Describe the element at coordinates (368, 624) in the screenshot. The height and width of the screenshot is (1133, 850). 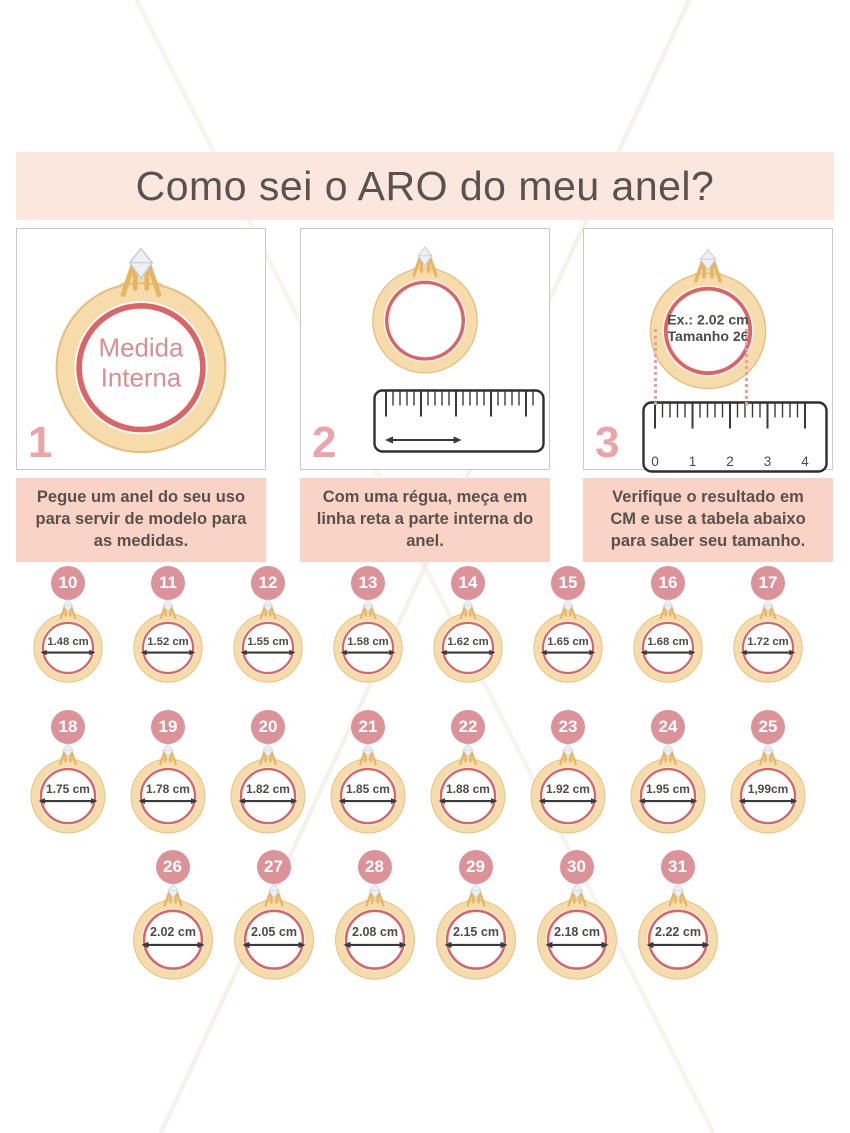
I see `ring-size-cell-13: 13 1.58 cm` at that location.